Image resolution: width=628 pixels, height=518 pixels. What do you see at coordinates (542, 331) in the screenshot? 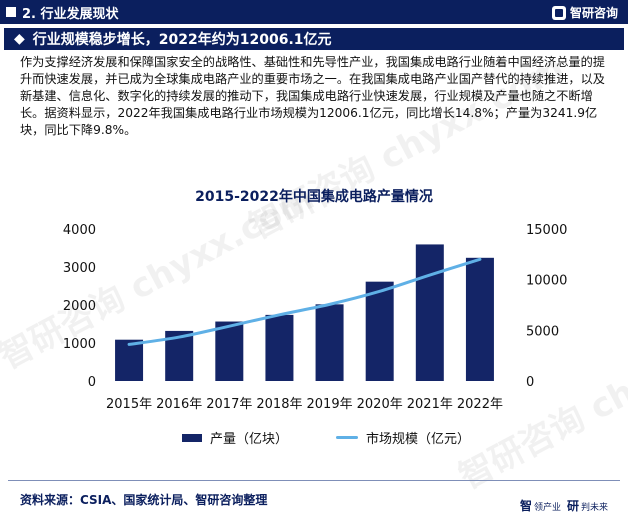
I see `y-right-tick-label: 5000` at bounding box center [542, 331].